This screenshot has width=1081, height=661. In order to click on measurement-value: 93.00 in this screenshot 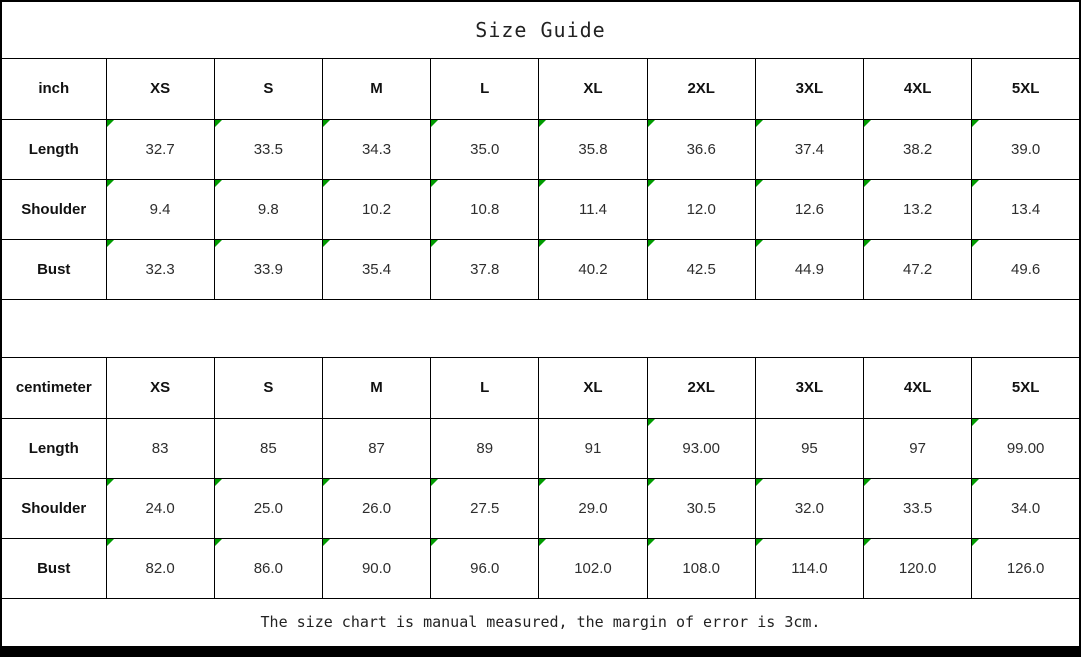, I will do `click(701, 448)`.